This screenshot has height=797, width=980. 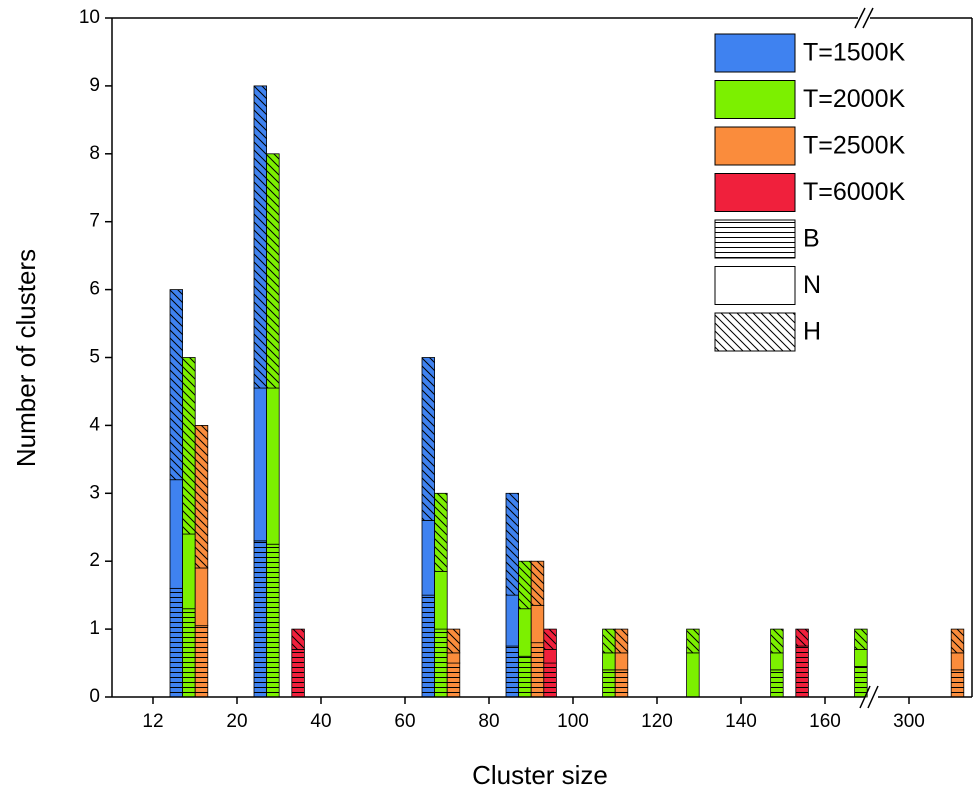 I want to click on x-axis-title: Cluster size, so click(x=540, y=775).